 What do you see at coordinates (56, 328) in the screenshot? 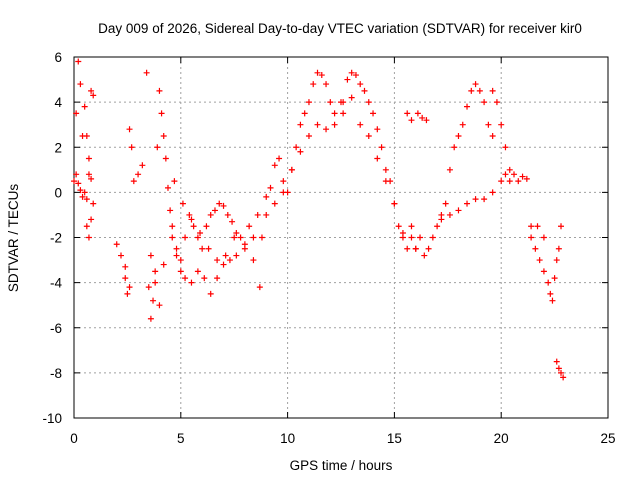
I see `y-tick-label: -6` at bounding box center [56, 328].